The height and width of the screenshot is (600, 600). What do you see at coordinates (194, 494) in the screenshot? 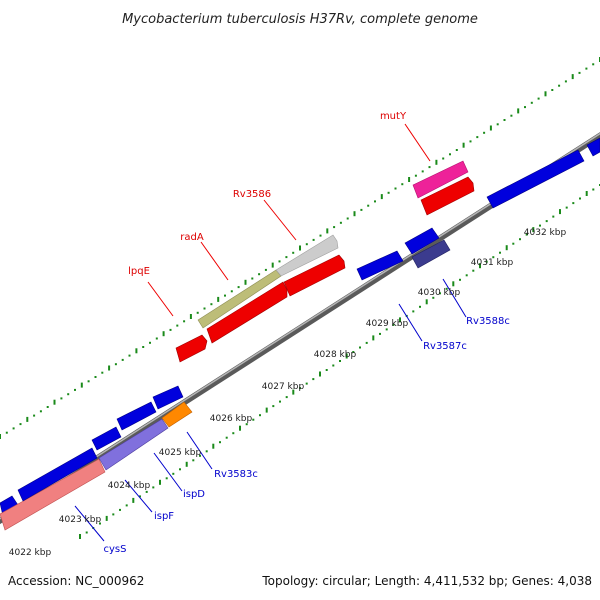
I see `label-ispD: ispD` at bounding box center [194, 494].